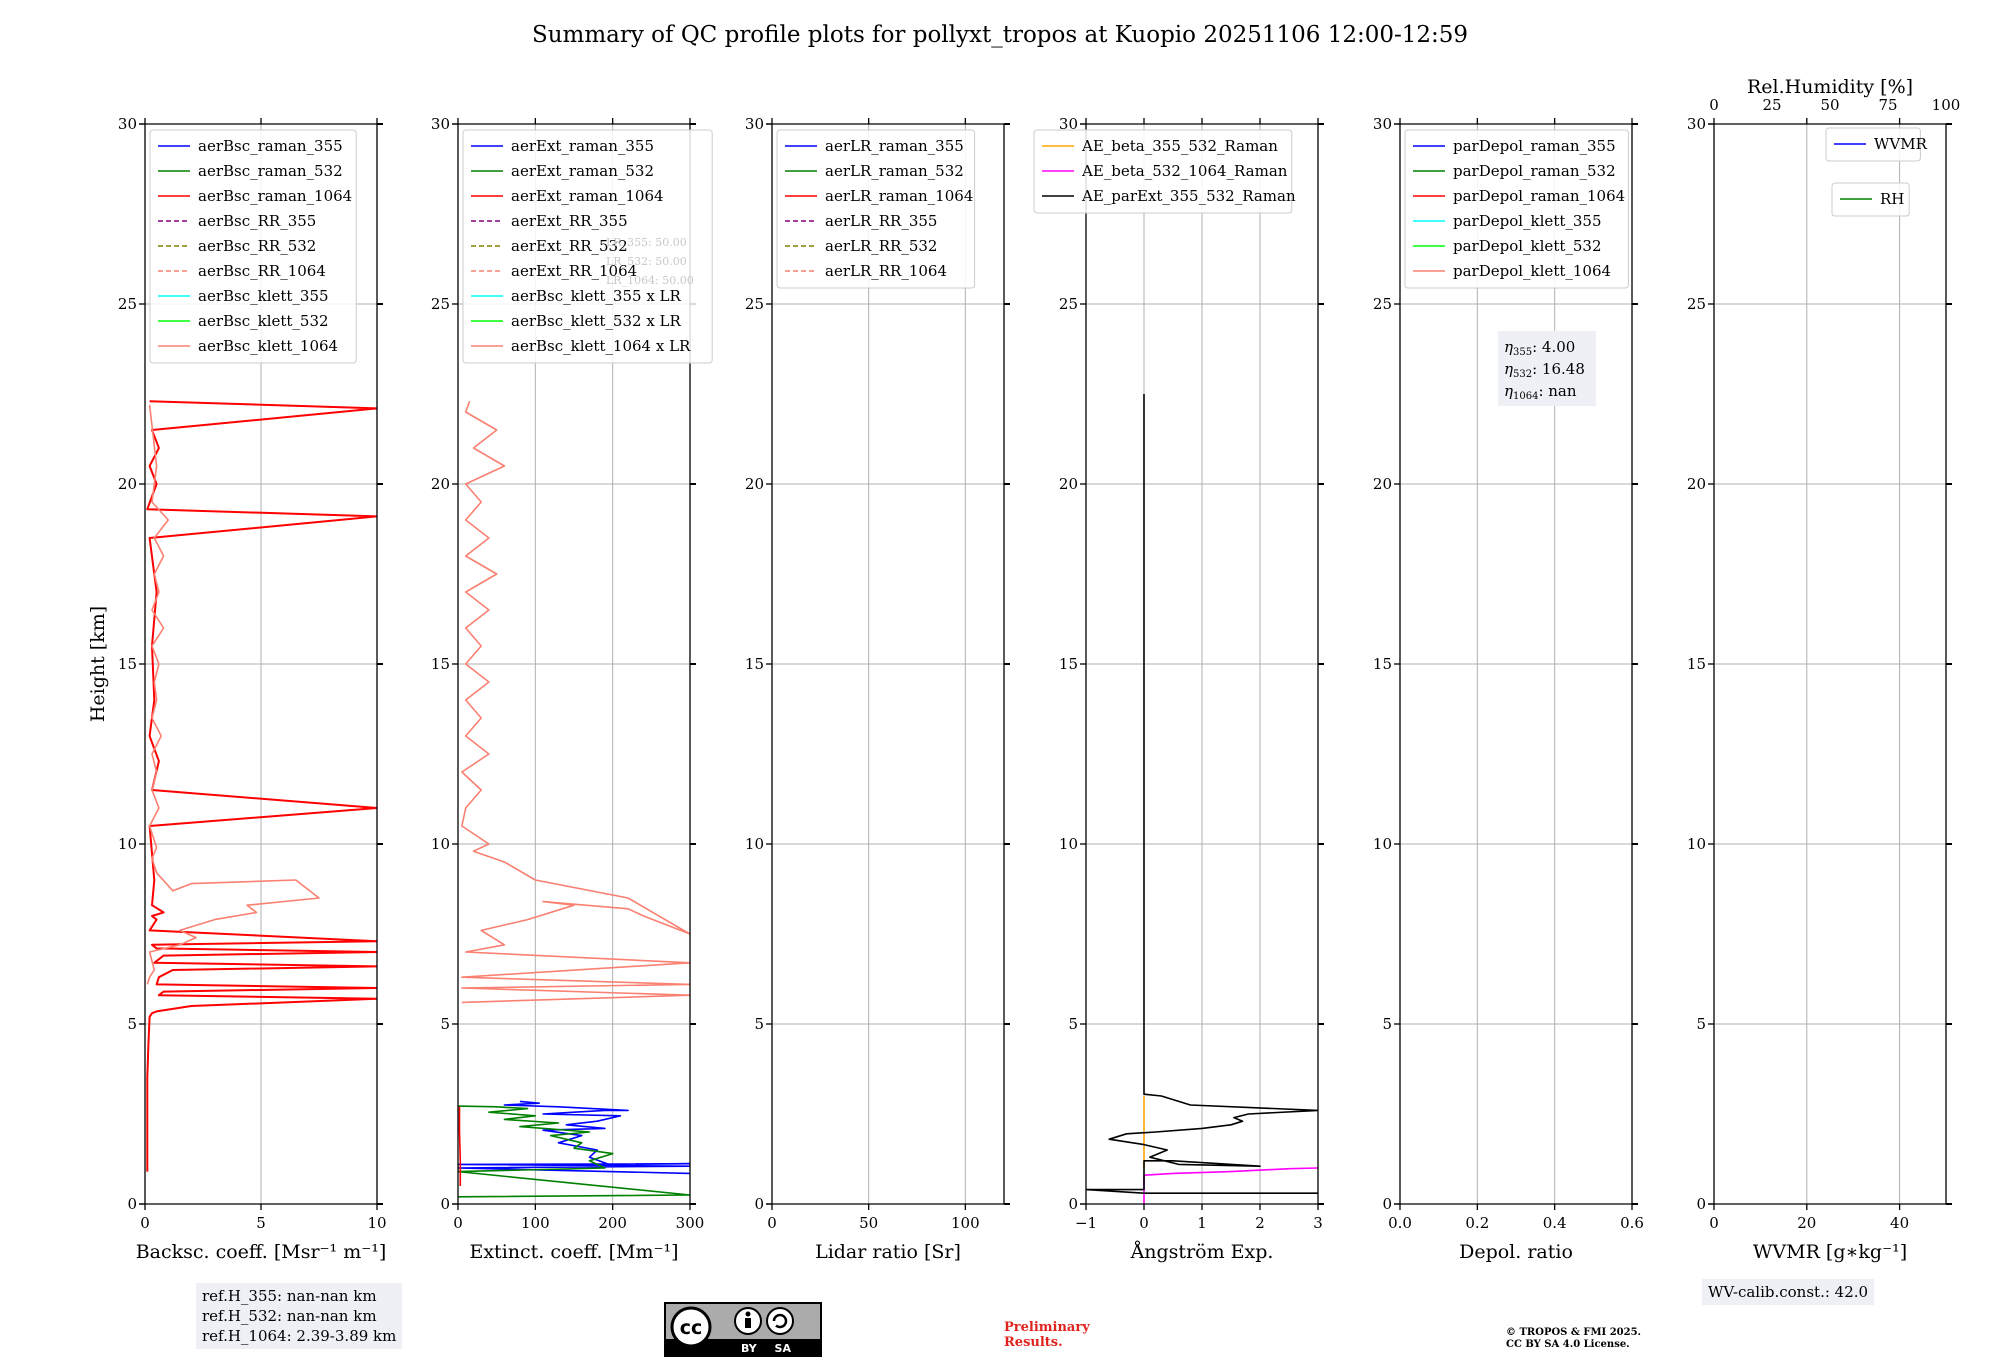  What do you see at coordinates (299, 1336) in the screenshot?
I see `ref-height-1064: ref.H_1064: 2.39-3.89 km` at bounding box center [299, 1336].